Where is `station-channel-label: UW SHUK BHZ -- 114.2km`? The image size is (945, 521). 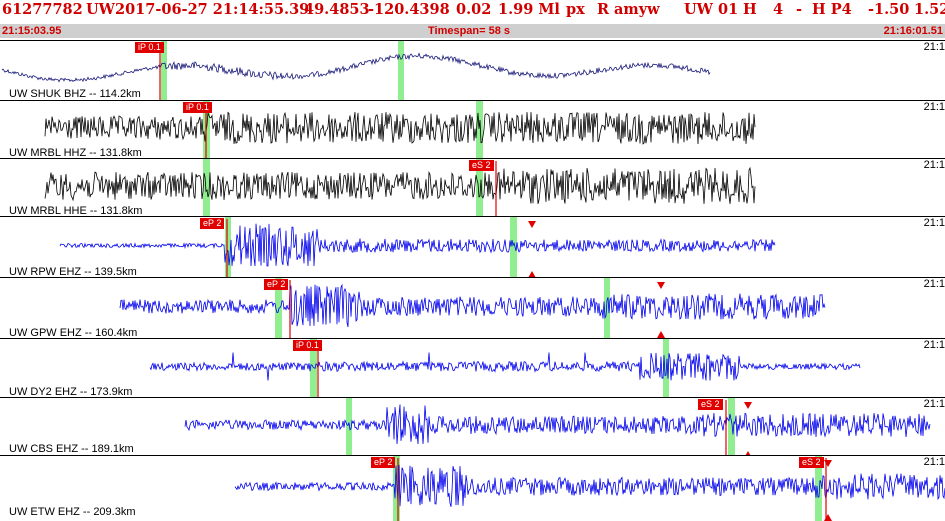
station-channel-label: UW SHUK BHZ -- 114.2km is located at coordinates (75, 94).